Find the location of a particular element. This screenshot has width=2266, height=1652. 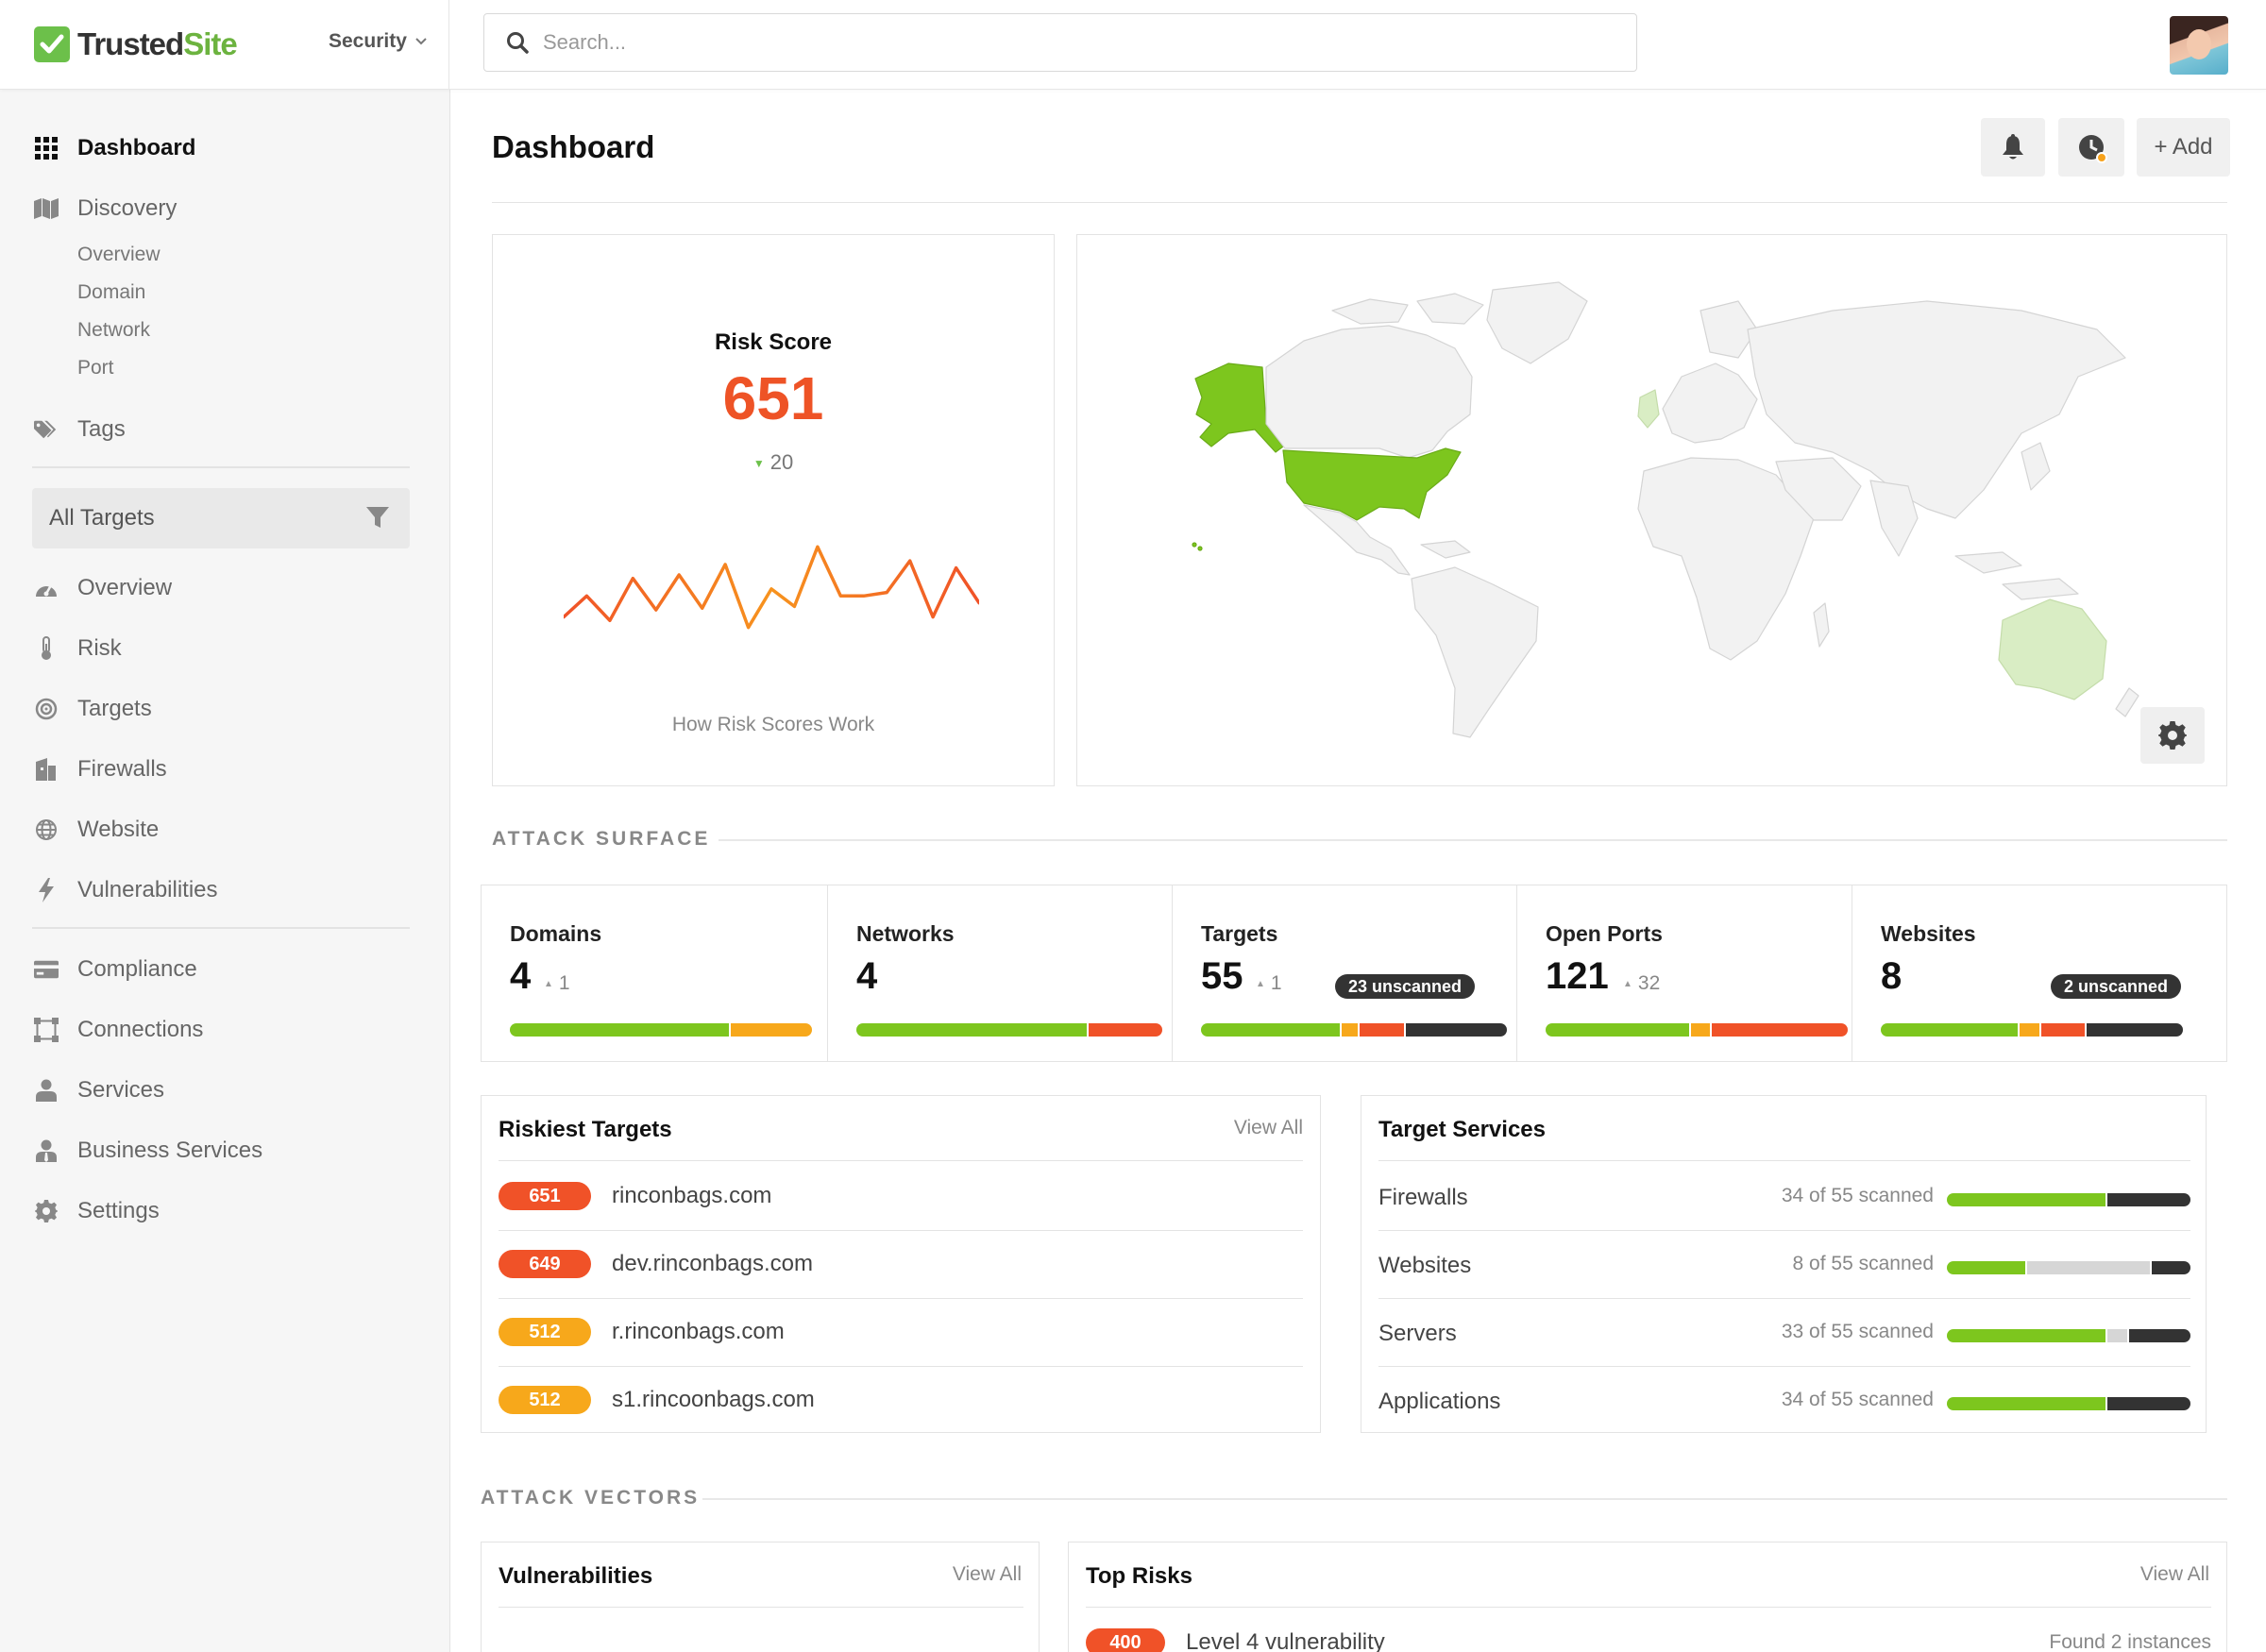

stat-label: Targets is located at coordinates (1239, 933).